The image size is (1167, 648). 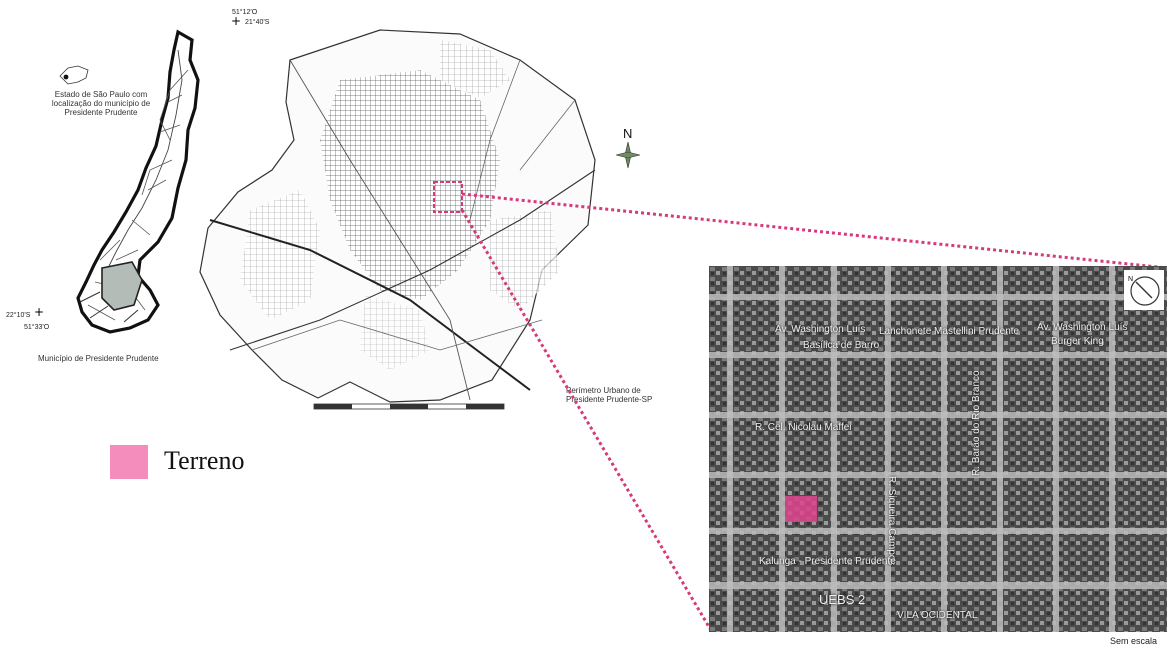 What do you see at coordinates (257, 22) in the screenshot?
I see `coord-top-lat: 21°40'S` at bounding box center [257, 22].